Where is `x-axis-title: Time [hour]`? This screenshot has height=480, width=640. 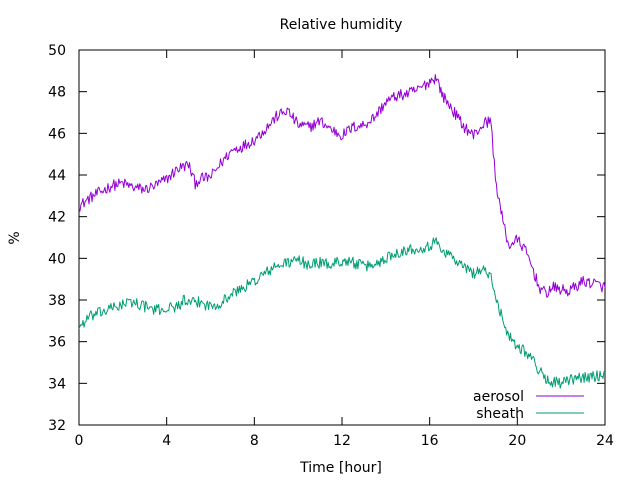 x-axis-title: Time [hour] is located at coordinates (340, 468).